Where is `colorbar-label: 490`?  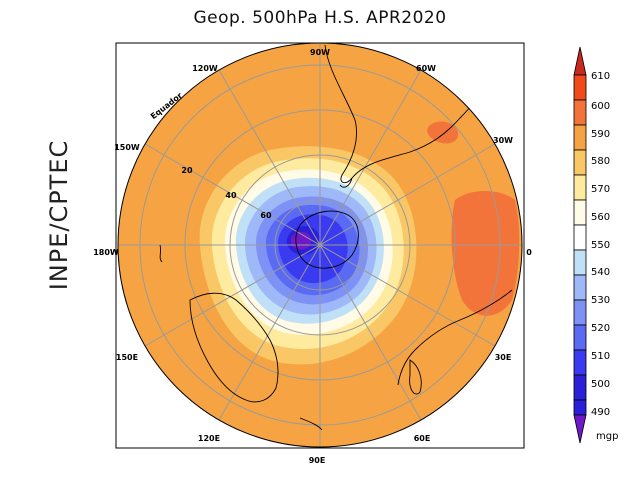
colorbar-label: 490 is located at coordinates (600, 412).